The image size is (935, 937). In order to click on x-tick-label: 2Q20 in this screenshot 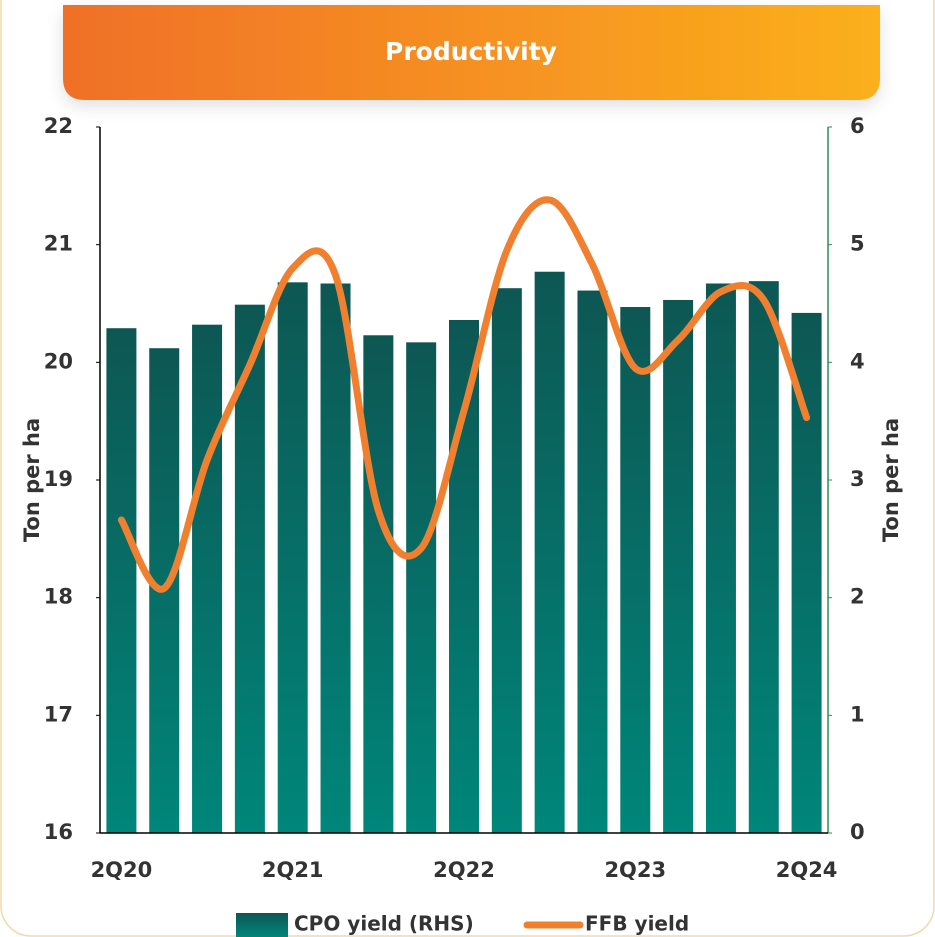, I will do `click(122, 870)`.